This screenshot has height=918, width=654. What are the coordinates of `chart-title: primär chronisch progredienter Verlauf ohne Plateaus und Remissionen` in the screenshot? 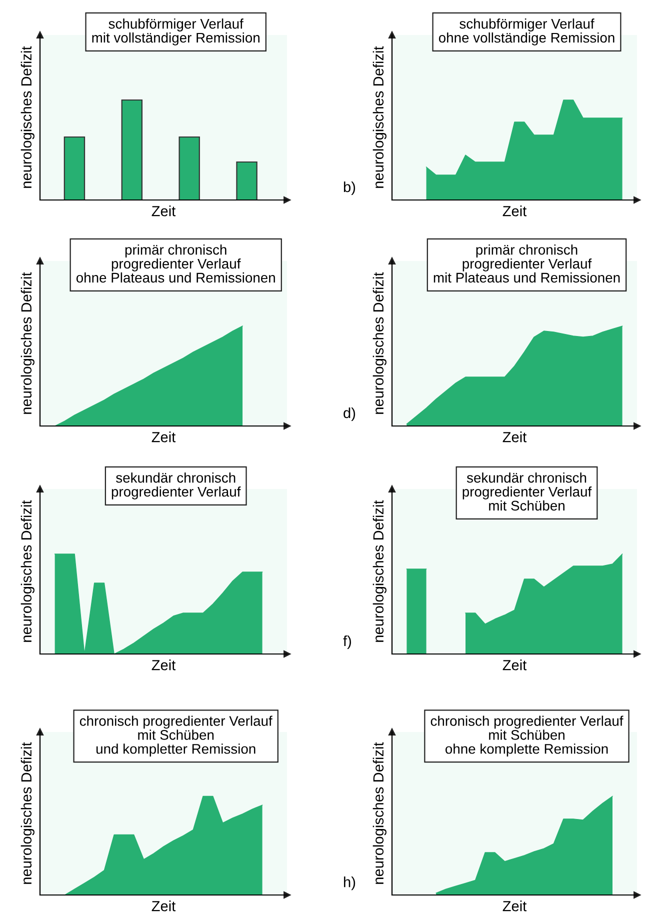 It's located at (175, 263).